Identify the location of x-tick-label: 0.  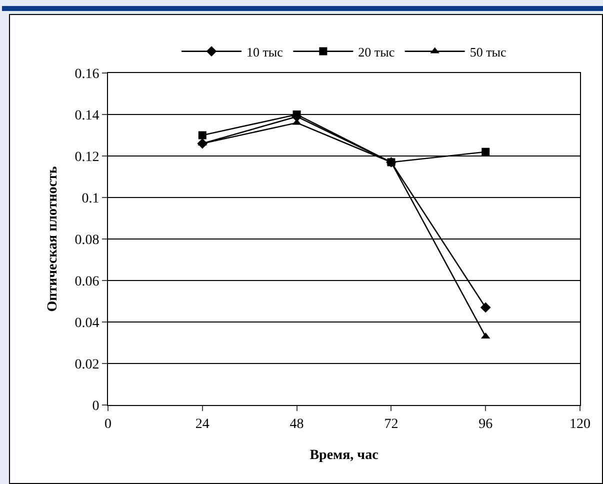
(108, 424).